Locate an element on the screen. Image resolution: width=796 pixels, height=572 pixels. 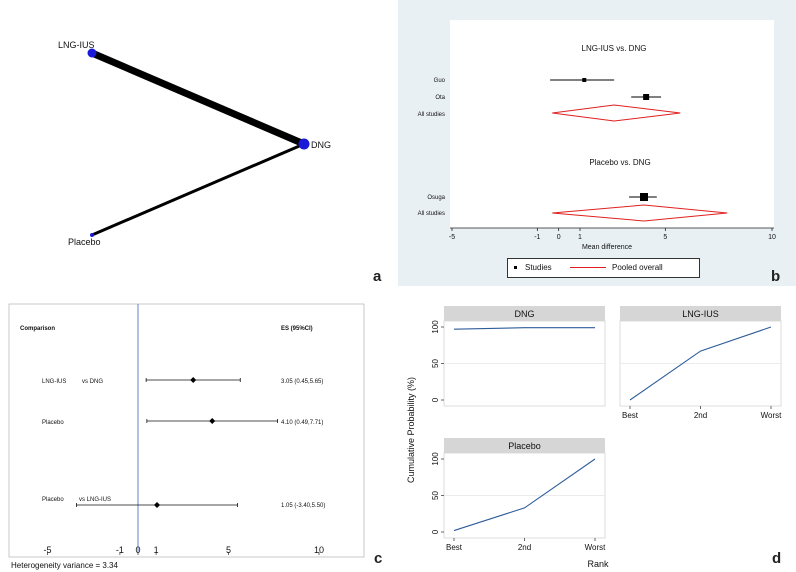
group-title-2: Placebo vs. DNG is located at coordinates (619, 162).